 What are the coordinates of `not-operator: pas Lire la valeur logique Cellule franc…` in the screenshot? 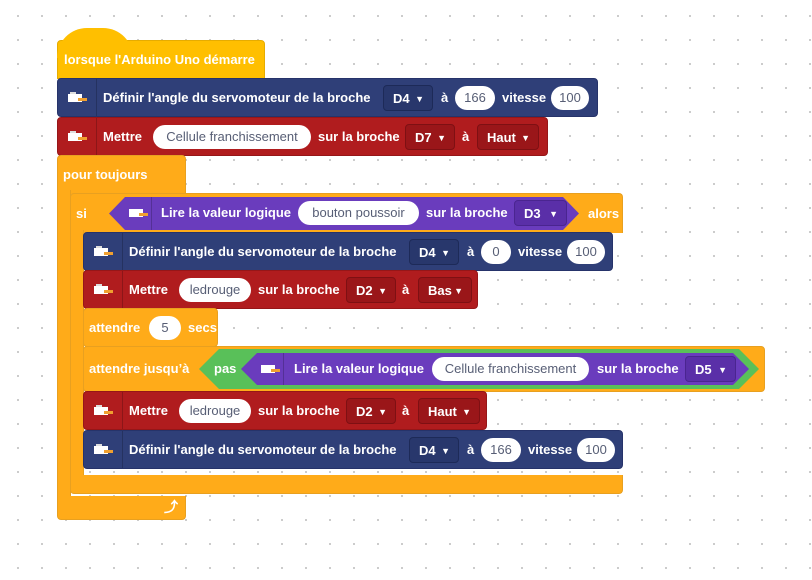 It's located at (479, 369).